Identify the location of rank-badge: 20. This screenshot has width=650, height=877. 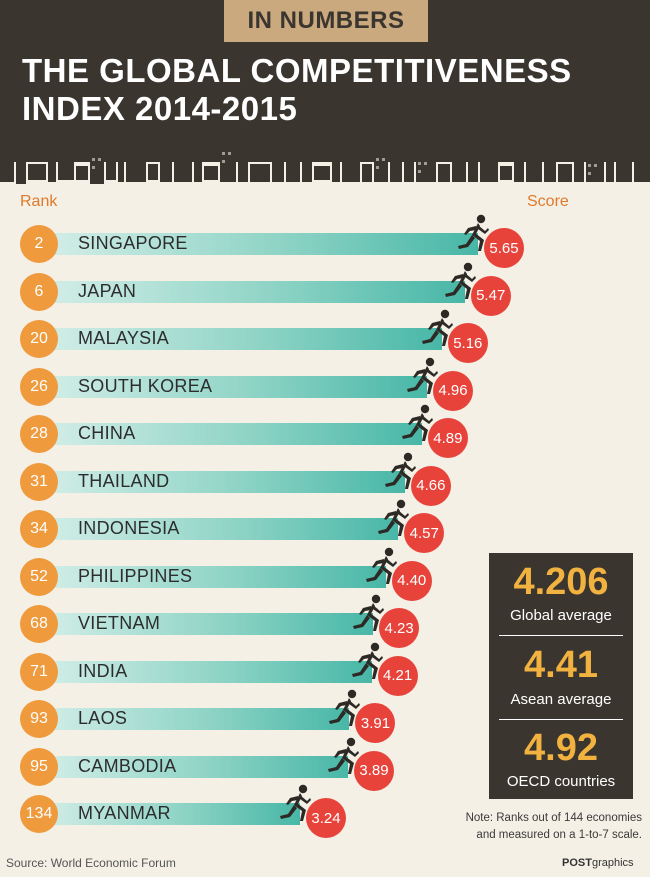
(39, 339).